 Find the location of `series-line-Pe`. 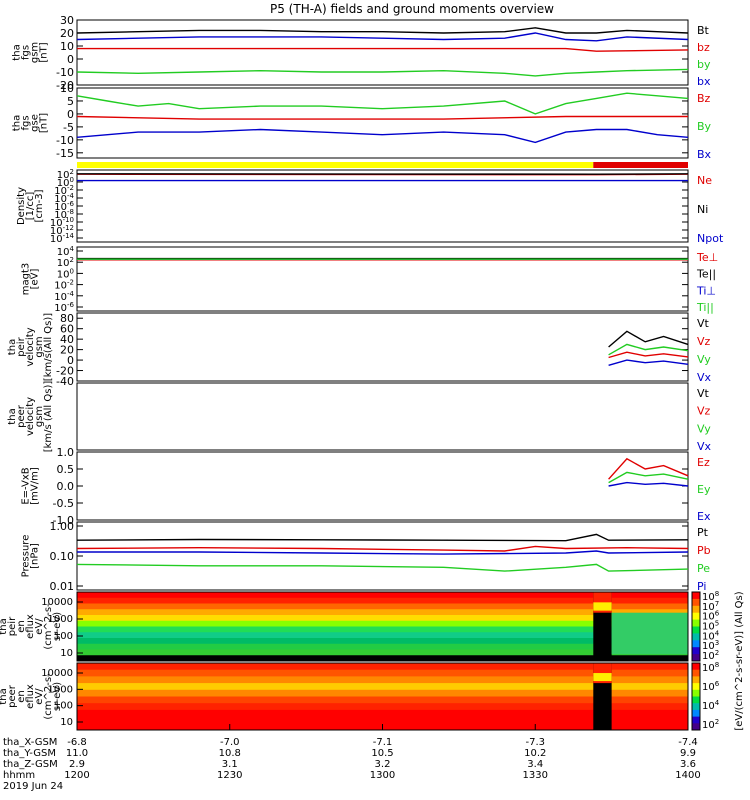

series-line-Pe is located at coordinates (382, 567).